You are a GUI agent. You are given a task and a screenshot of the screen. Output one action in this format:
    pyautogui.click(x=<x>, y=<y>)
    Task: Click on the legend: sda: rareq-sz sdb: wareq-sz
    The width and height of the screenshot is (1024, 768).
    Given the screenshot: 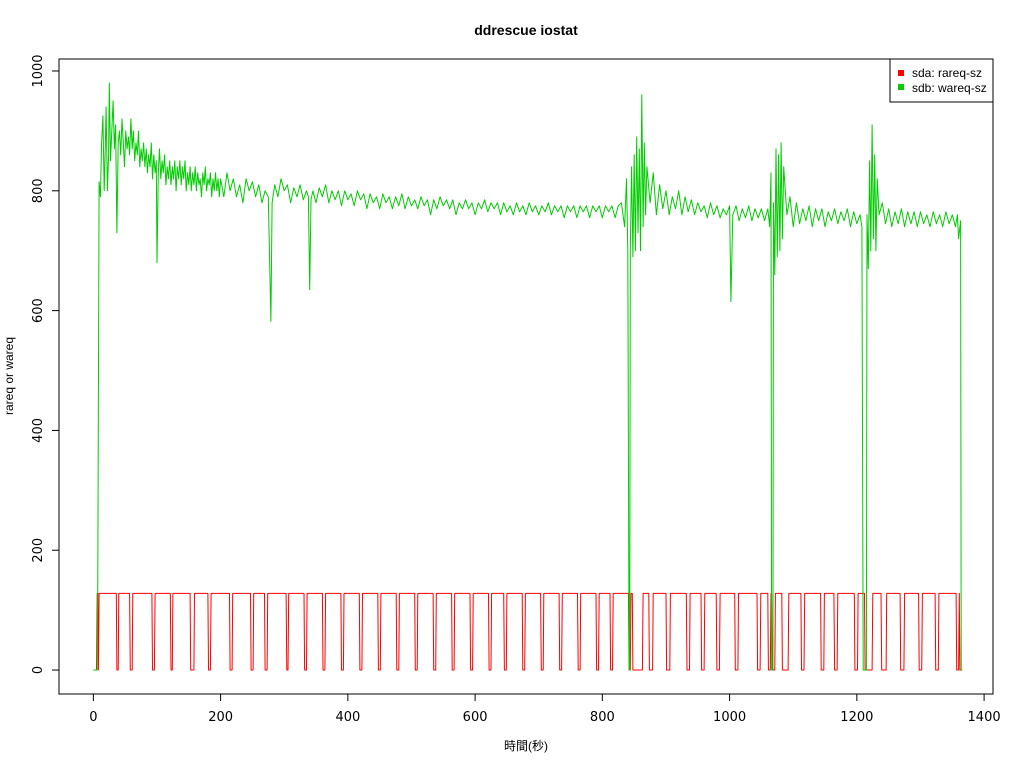 What is the action you would take?
    pyautogui.click(x=941, y=80)
    